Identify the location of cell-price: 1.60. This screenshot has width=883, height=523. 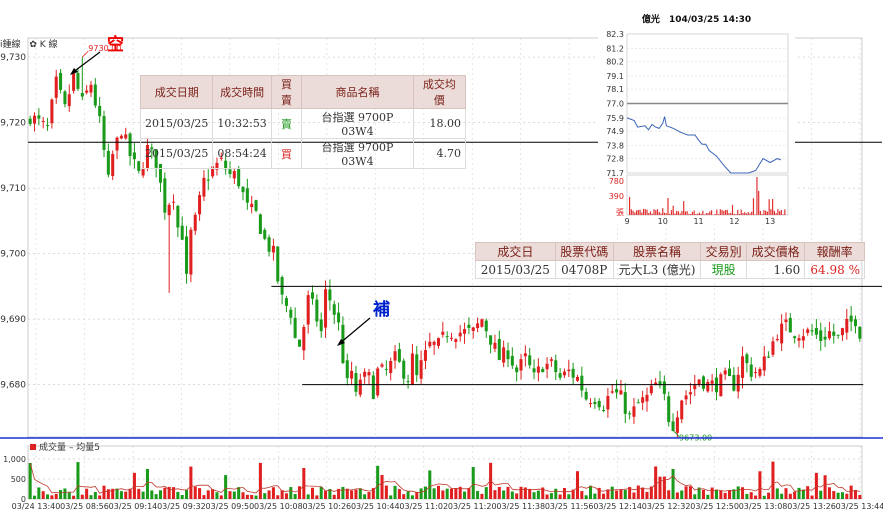
(776, 269).